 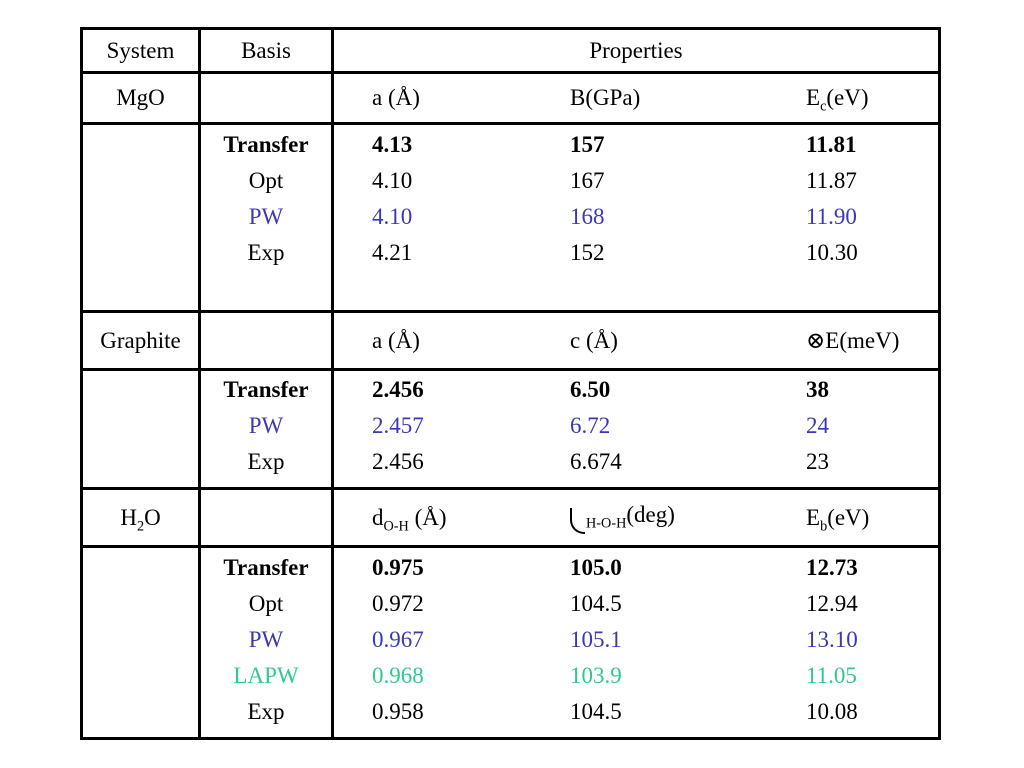 I want to click on section-mgo-label-row: MgO a (Å) B(GPa) Ec(eV), so click(x=510, y=99).